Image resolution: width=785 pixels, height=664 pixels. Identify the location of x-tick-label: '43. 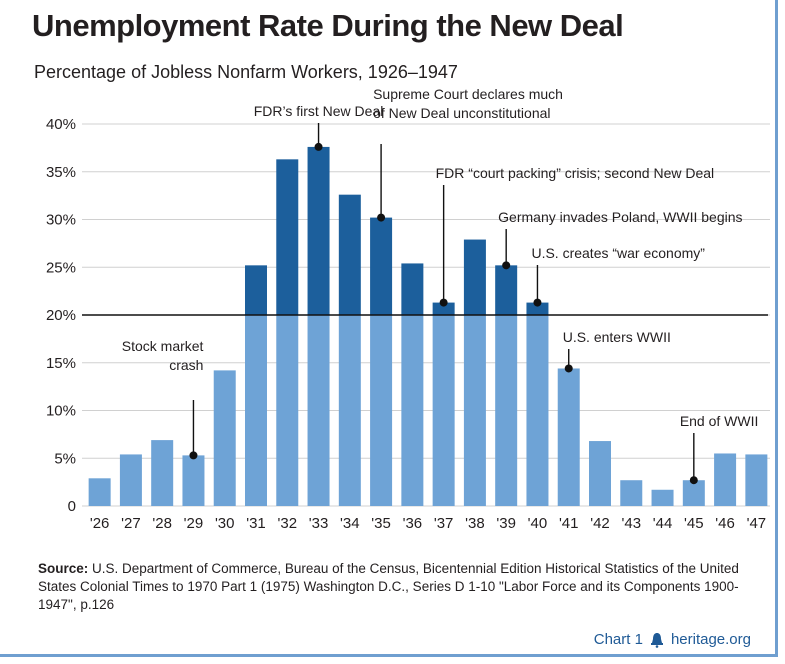
(631, 523).